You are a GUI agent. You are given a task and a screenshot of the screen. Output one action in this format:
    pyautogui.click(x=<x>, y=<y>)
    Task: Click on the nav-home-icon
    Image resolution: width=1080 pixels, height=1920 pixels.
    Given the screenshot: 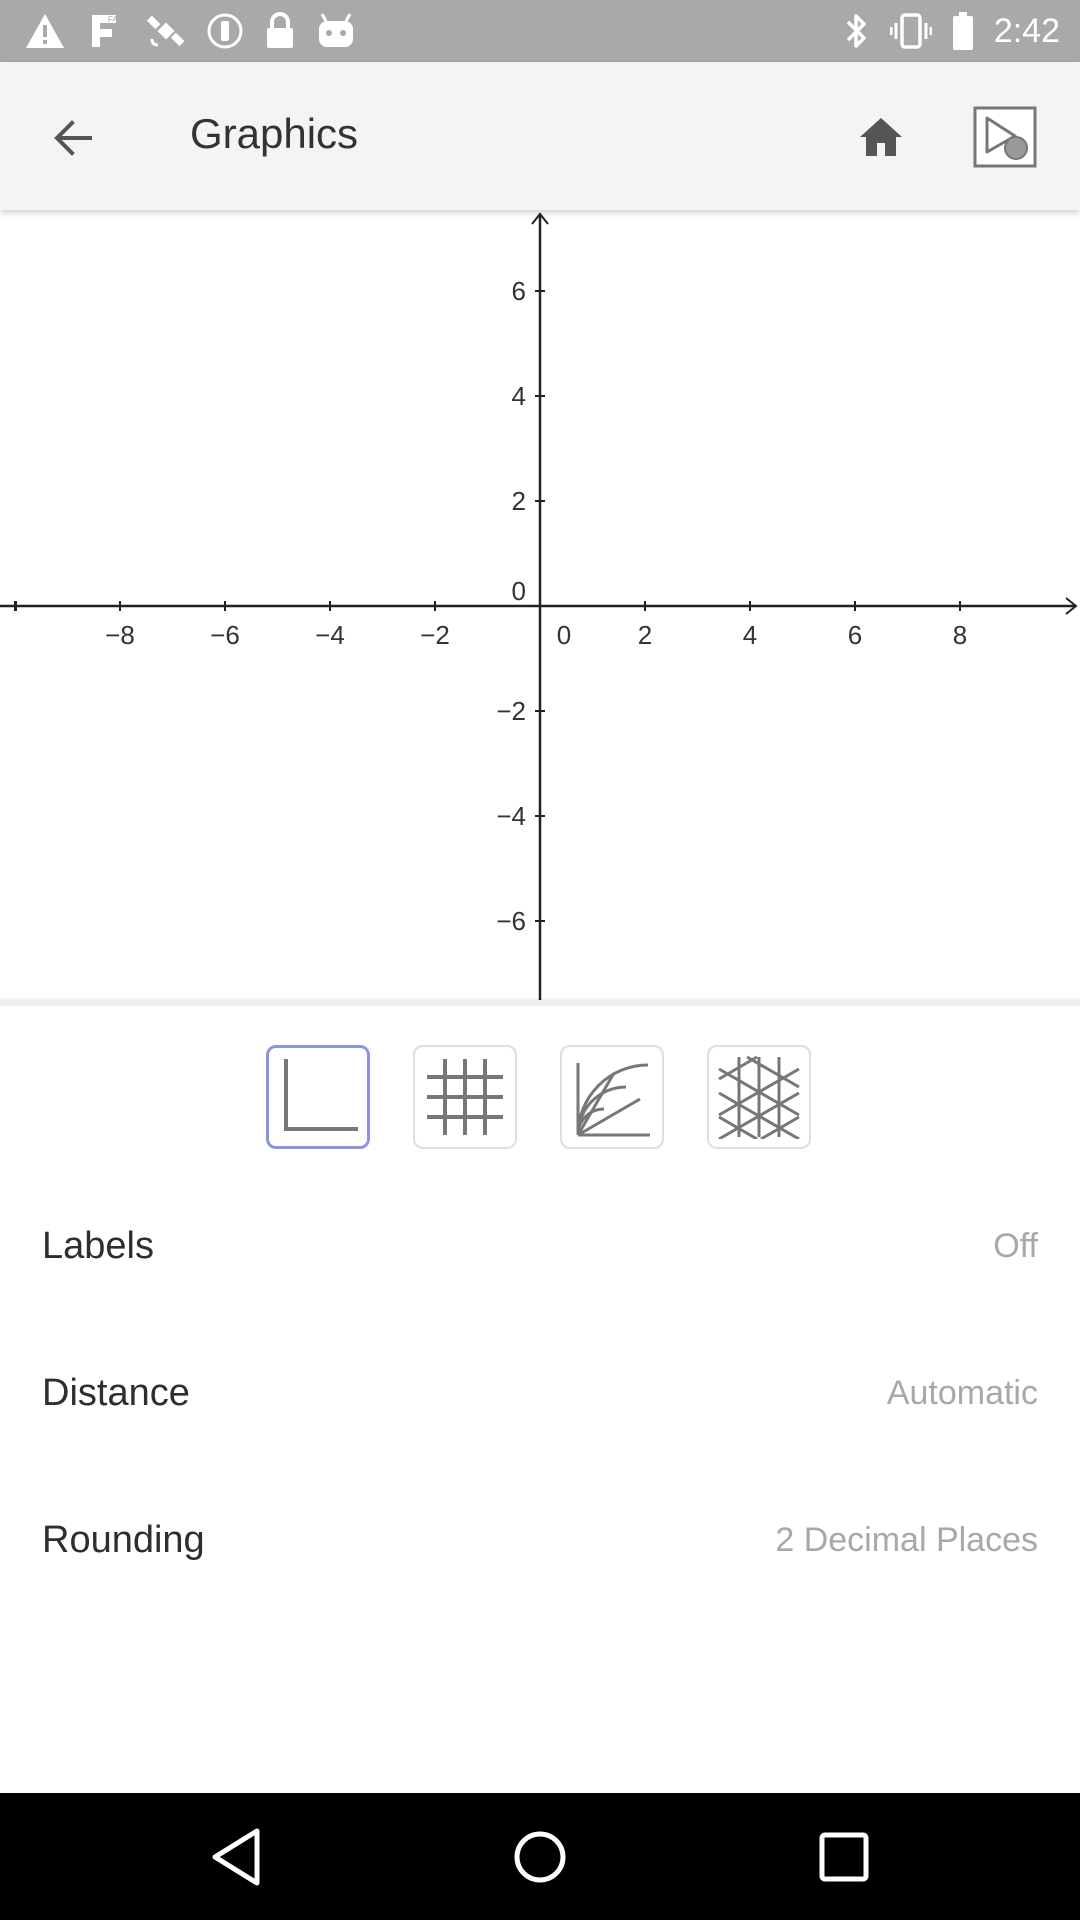 What is the action you would take?
    pyautogui.click(x=540, y=1857)
    